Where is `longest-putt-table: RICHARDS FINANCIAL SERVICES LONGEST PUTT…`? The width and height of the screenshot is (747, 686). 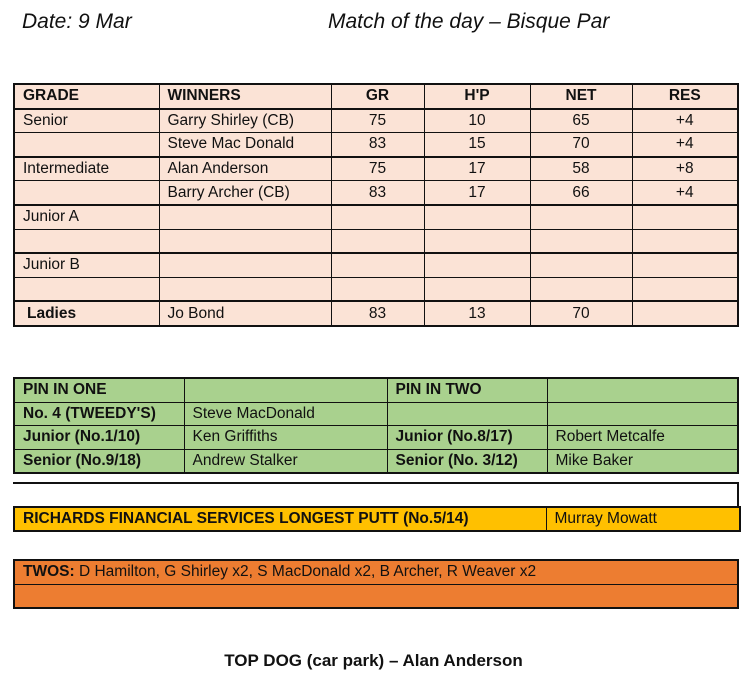
longest-putt-table: RICHARDS FINANCIAL SERVICES LONGEST PUTT… is located at coordinates (377, 519).